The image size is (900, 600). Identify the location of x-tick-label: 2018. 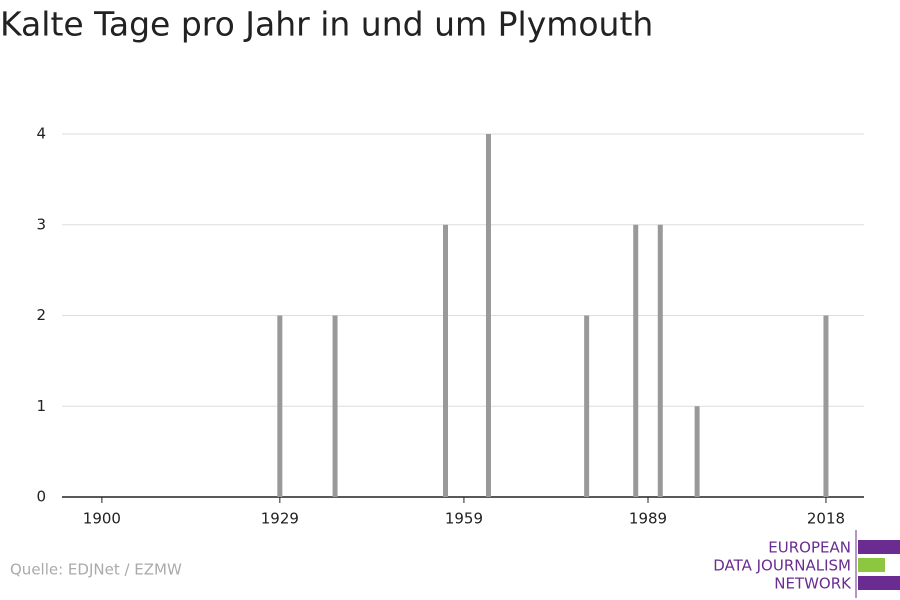
(826, 519).